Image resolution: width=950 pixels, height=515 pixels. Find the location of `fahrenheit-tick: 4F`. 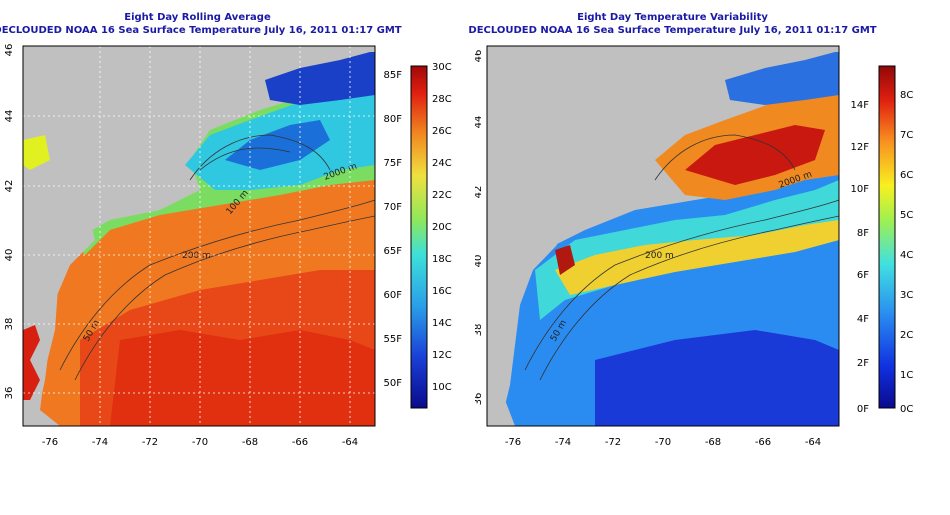

fahrenheit-tick: 4F is located at coordinates (863, 319).